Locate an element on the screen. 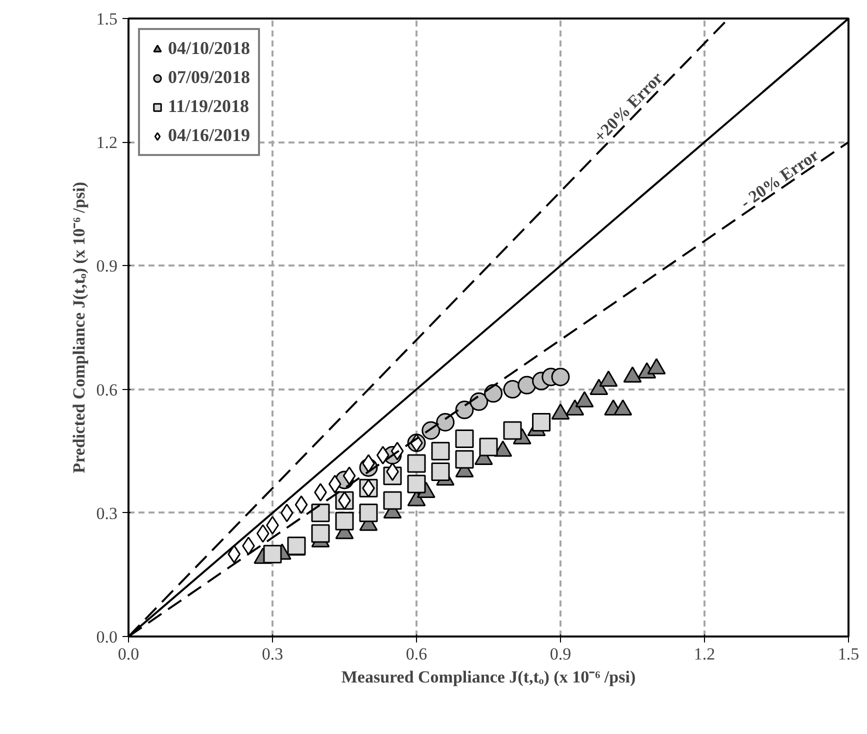 The height and width of the screenshot is (734, 867). y-tick-label: 0.3 is located at coordinates (107, 513).